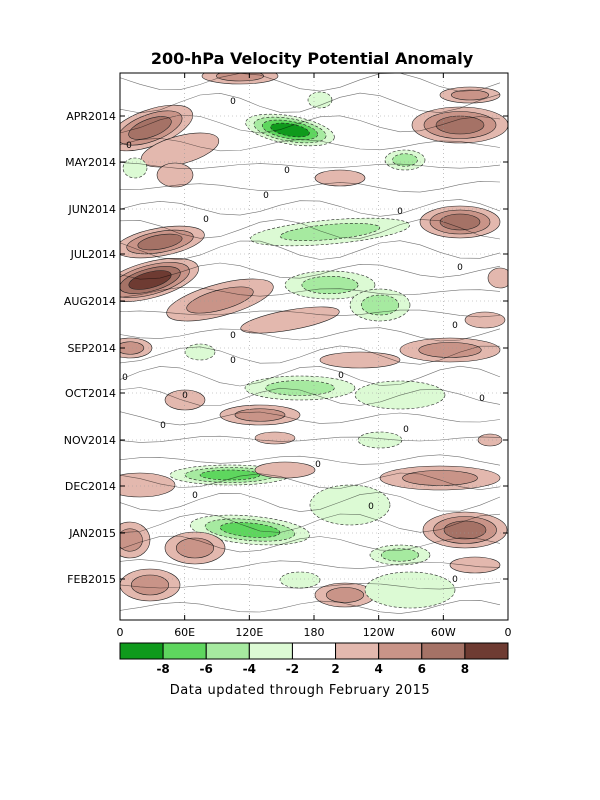 The image size is (600, 800). I want to click on x-tick-label: 180, so click(314, 632).